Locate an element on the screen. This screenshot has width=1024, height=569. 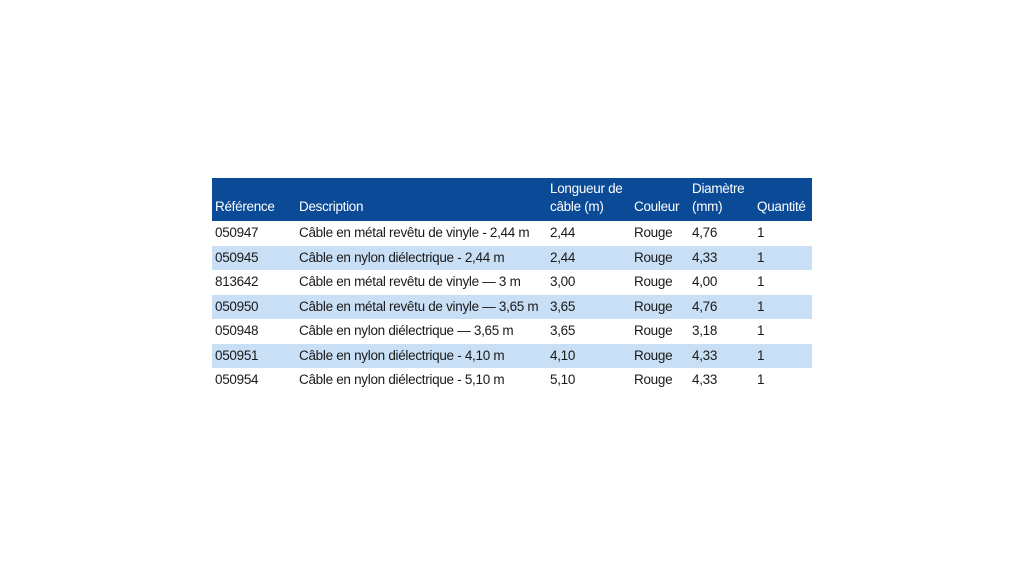
header-quantity: Quantité is located at coordinates (783, 199).